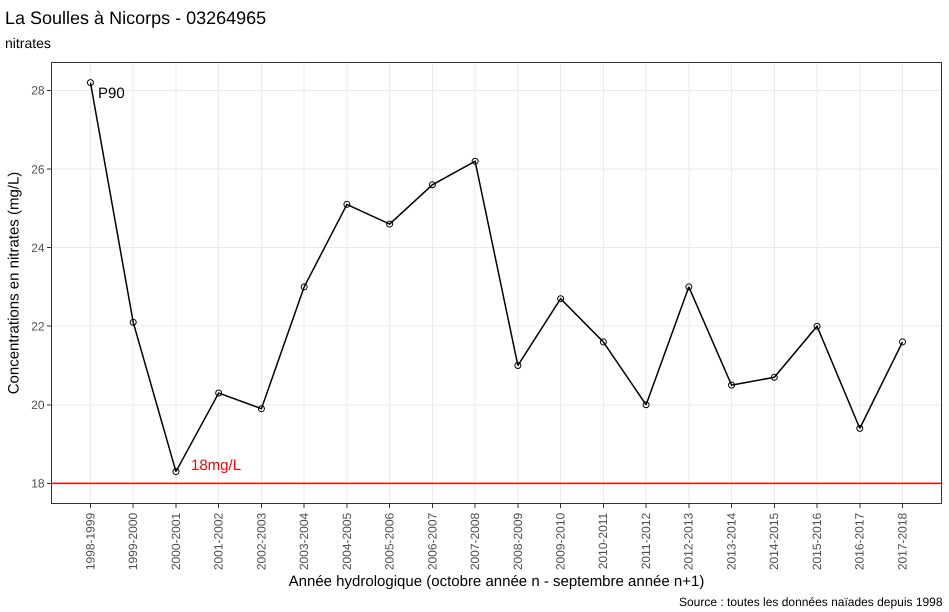  I want to click on x-axis-title: Année hydrologique (octobre année n - septembre année n+1), so click(496, 581).